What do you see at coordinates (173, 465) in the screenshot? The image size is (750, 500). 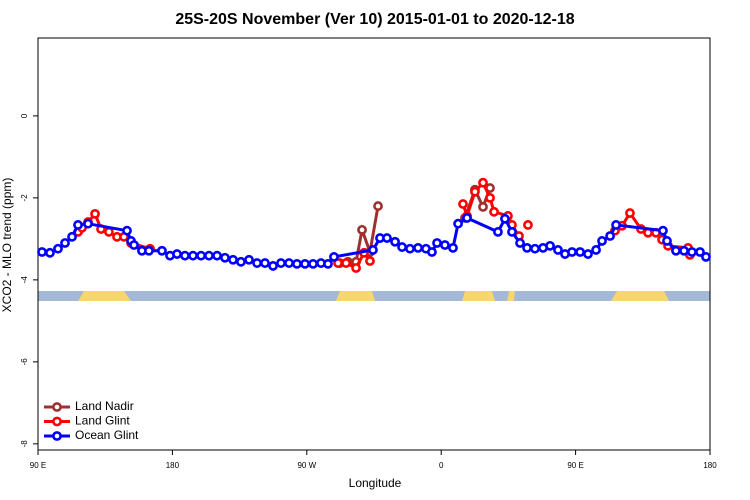 I see `x-tick-label: 180` at bounding box center [173, 465].